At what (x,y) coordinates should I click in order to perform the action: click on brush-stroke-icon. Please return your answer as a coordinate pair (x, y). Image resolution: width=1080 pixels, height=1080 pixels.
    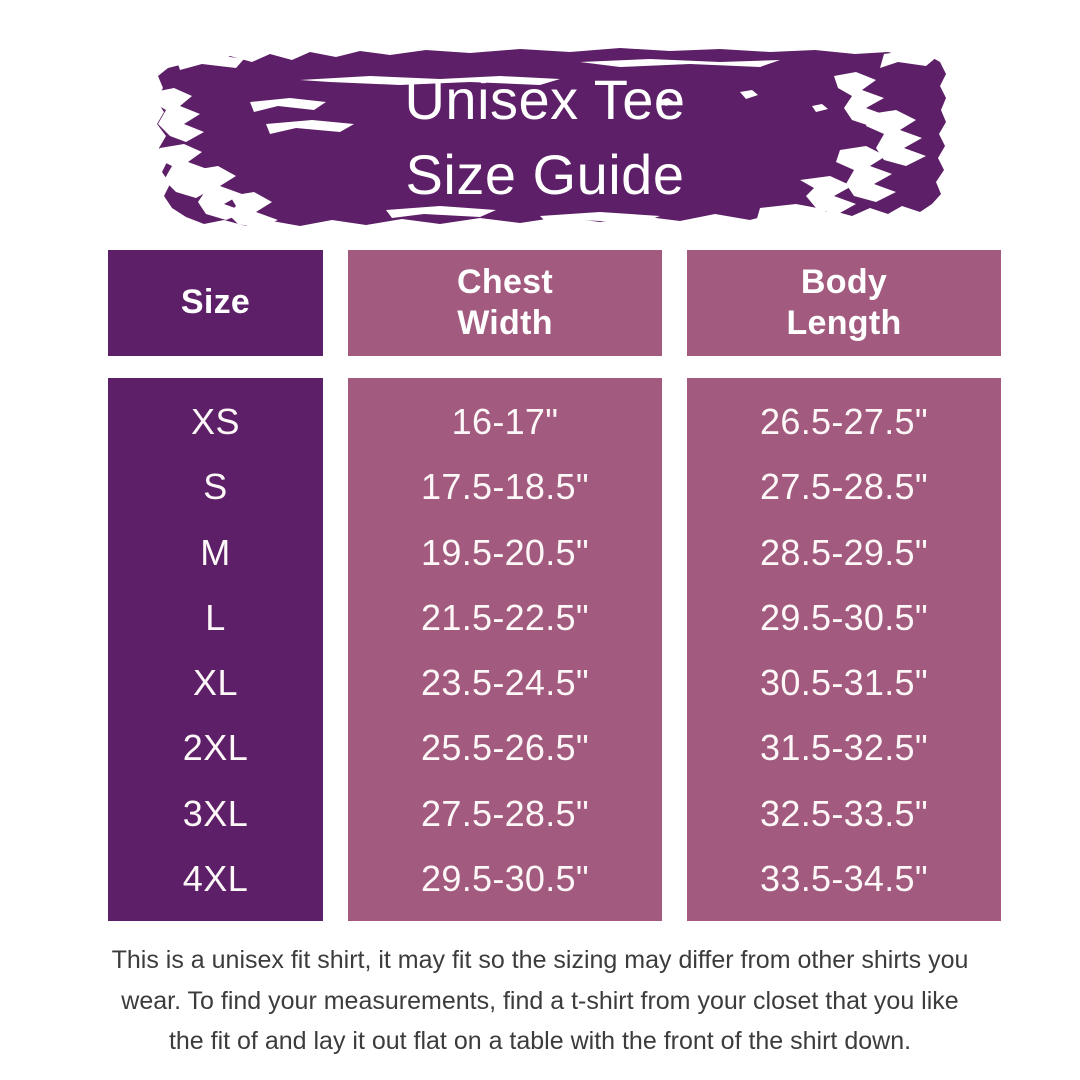
    Looking at the image, I should click on (549, 138).